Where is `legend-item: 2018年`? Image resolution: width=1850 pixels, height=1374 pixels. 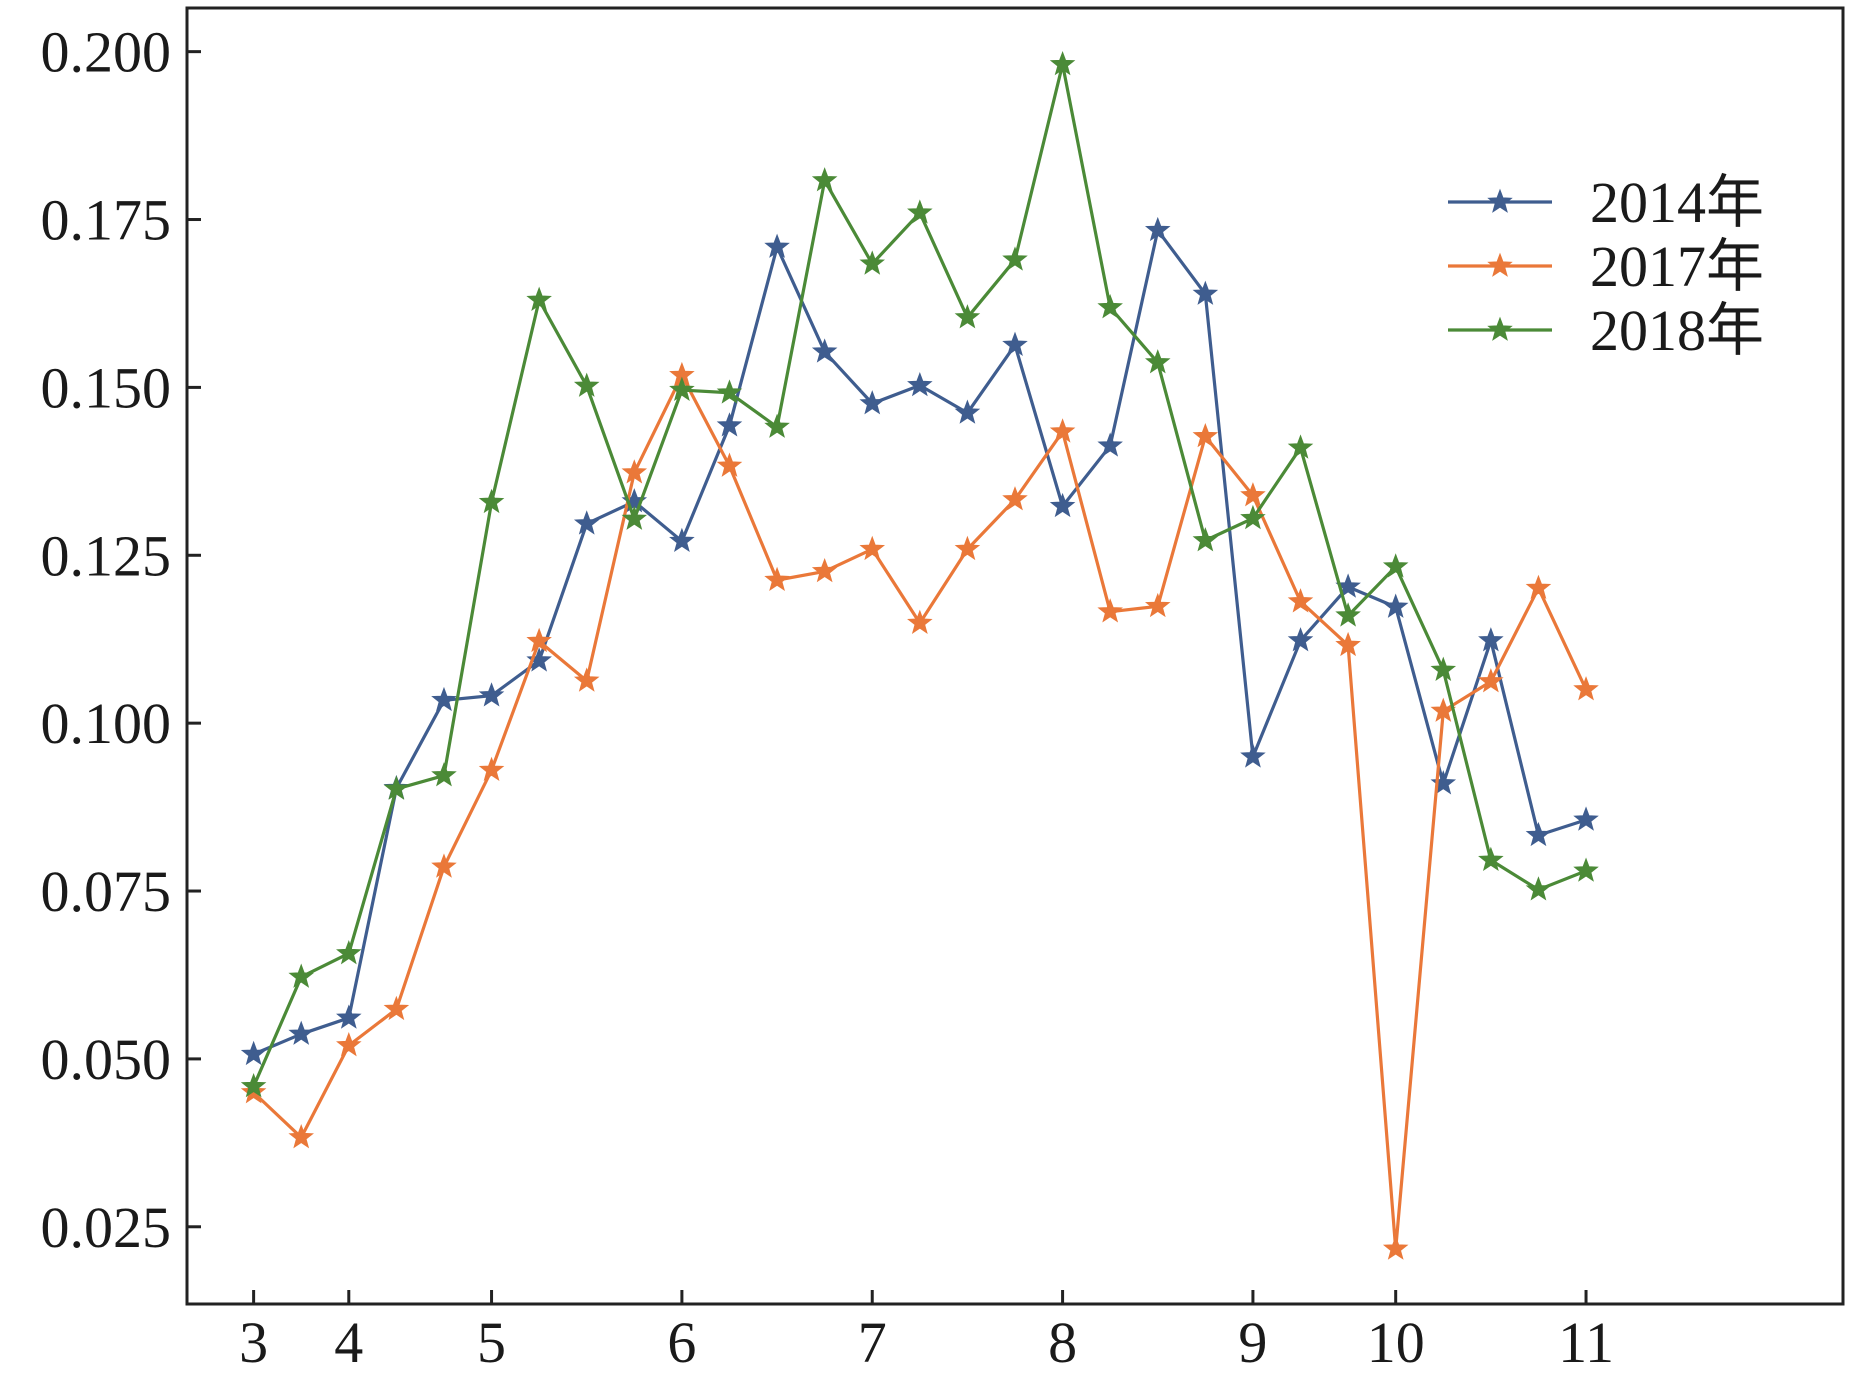 legend-item: 2018年 is located at coordinates (1606, 330).